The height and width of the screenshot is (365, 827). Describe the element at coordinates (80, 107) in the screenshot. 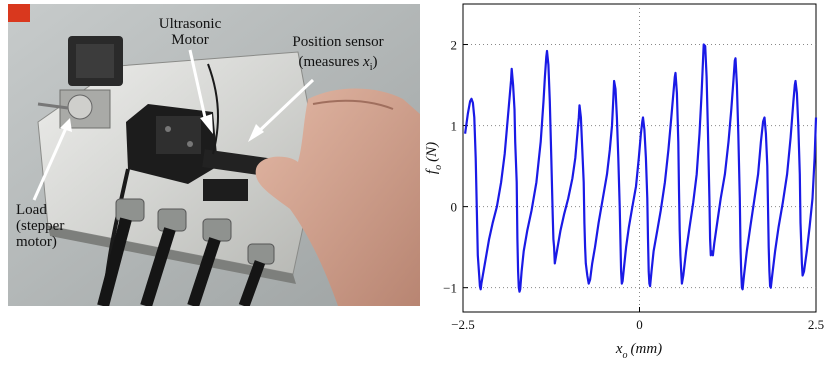

I see `load-pulley` at that location.